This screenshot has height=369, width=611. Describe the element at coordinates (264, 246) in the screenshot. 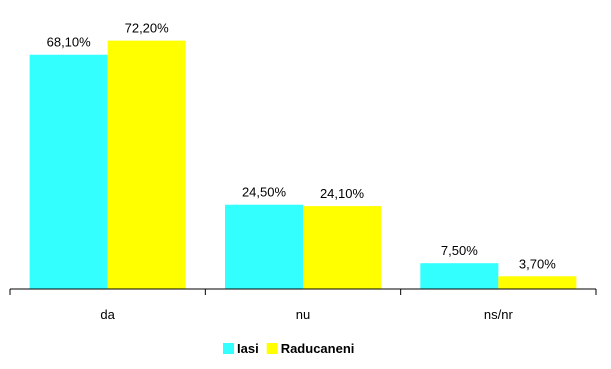

I see `bar-iasi-nu` at that location.